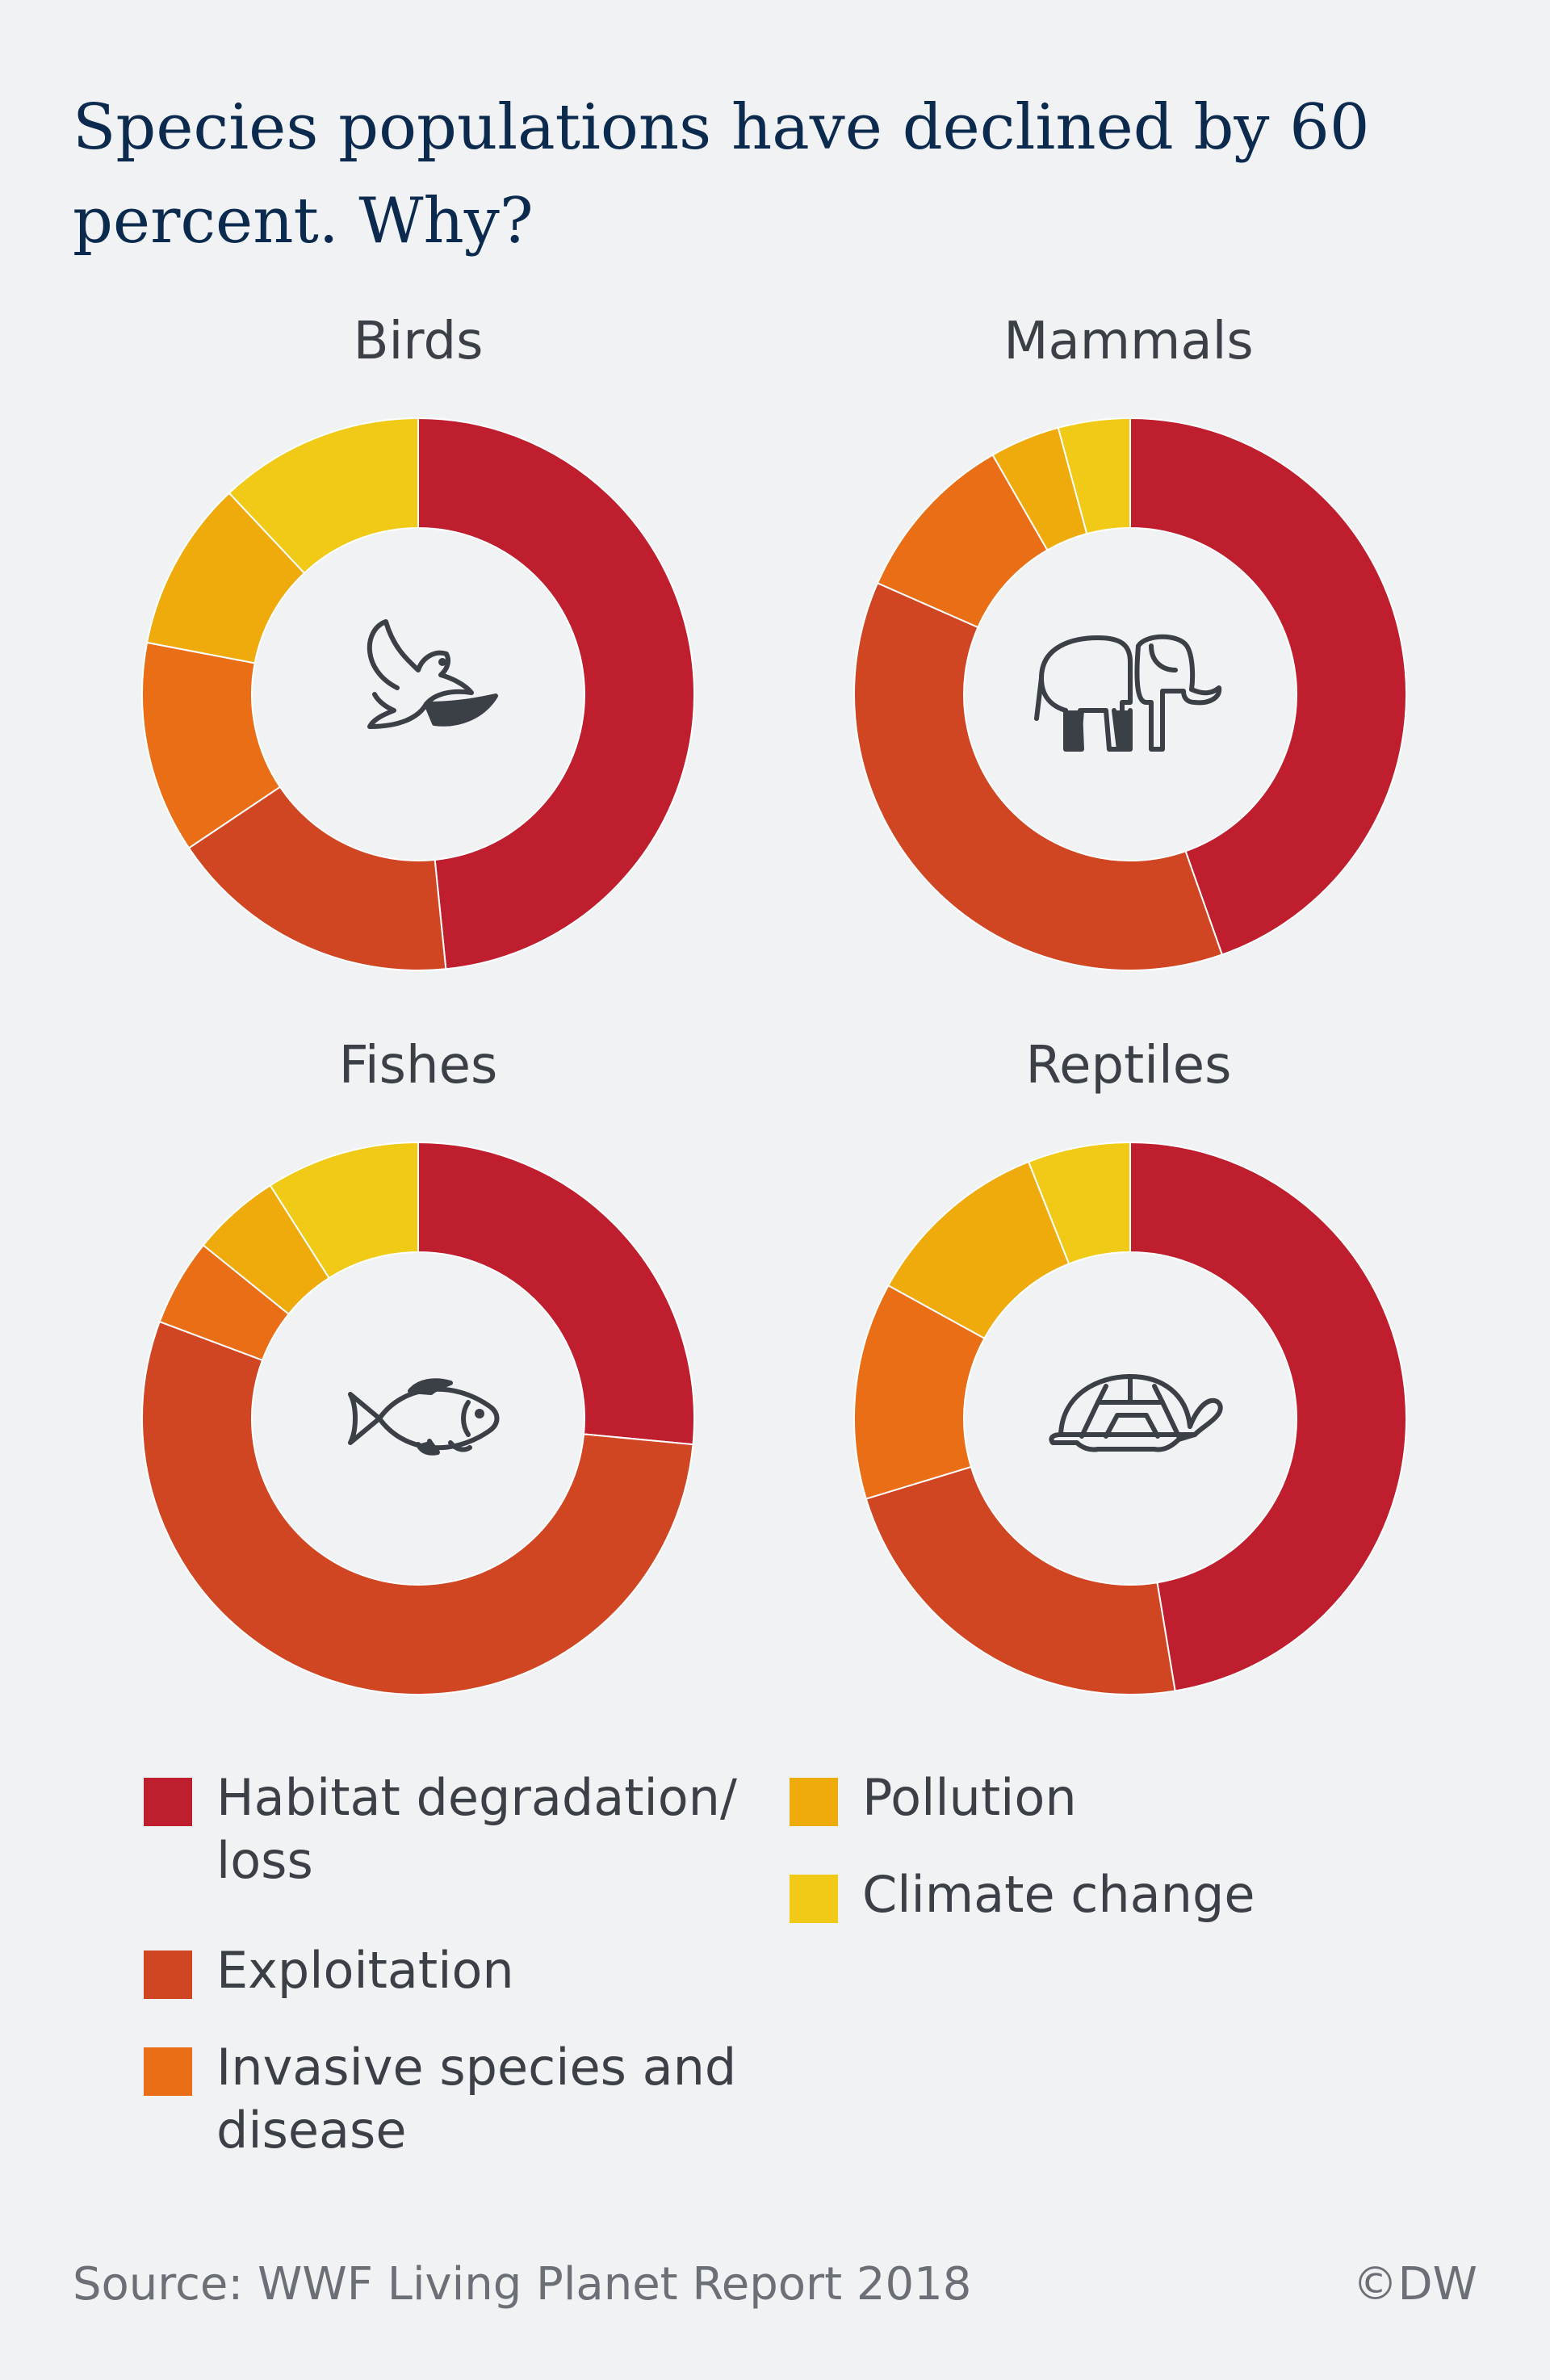  Describe the element at coordinates (476, 1829) in the screenshot. I see `legend-label-habitat: Habitat degradation/ loss` at that location.